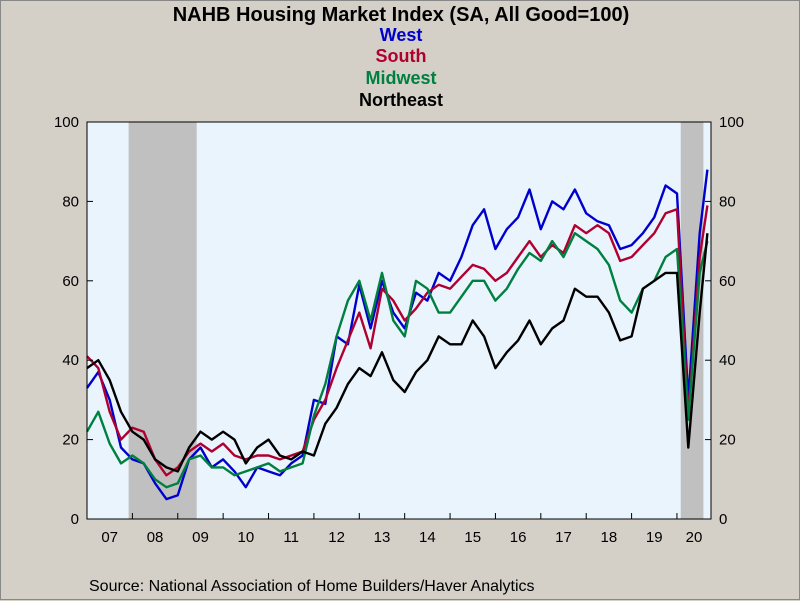  I want to click on x-tick-label: 14, so click(427, 537).